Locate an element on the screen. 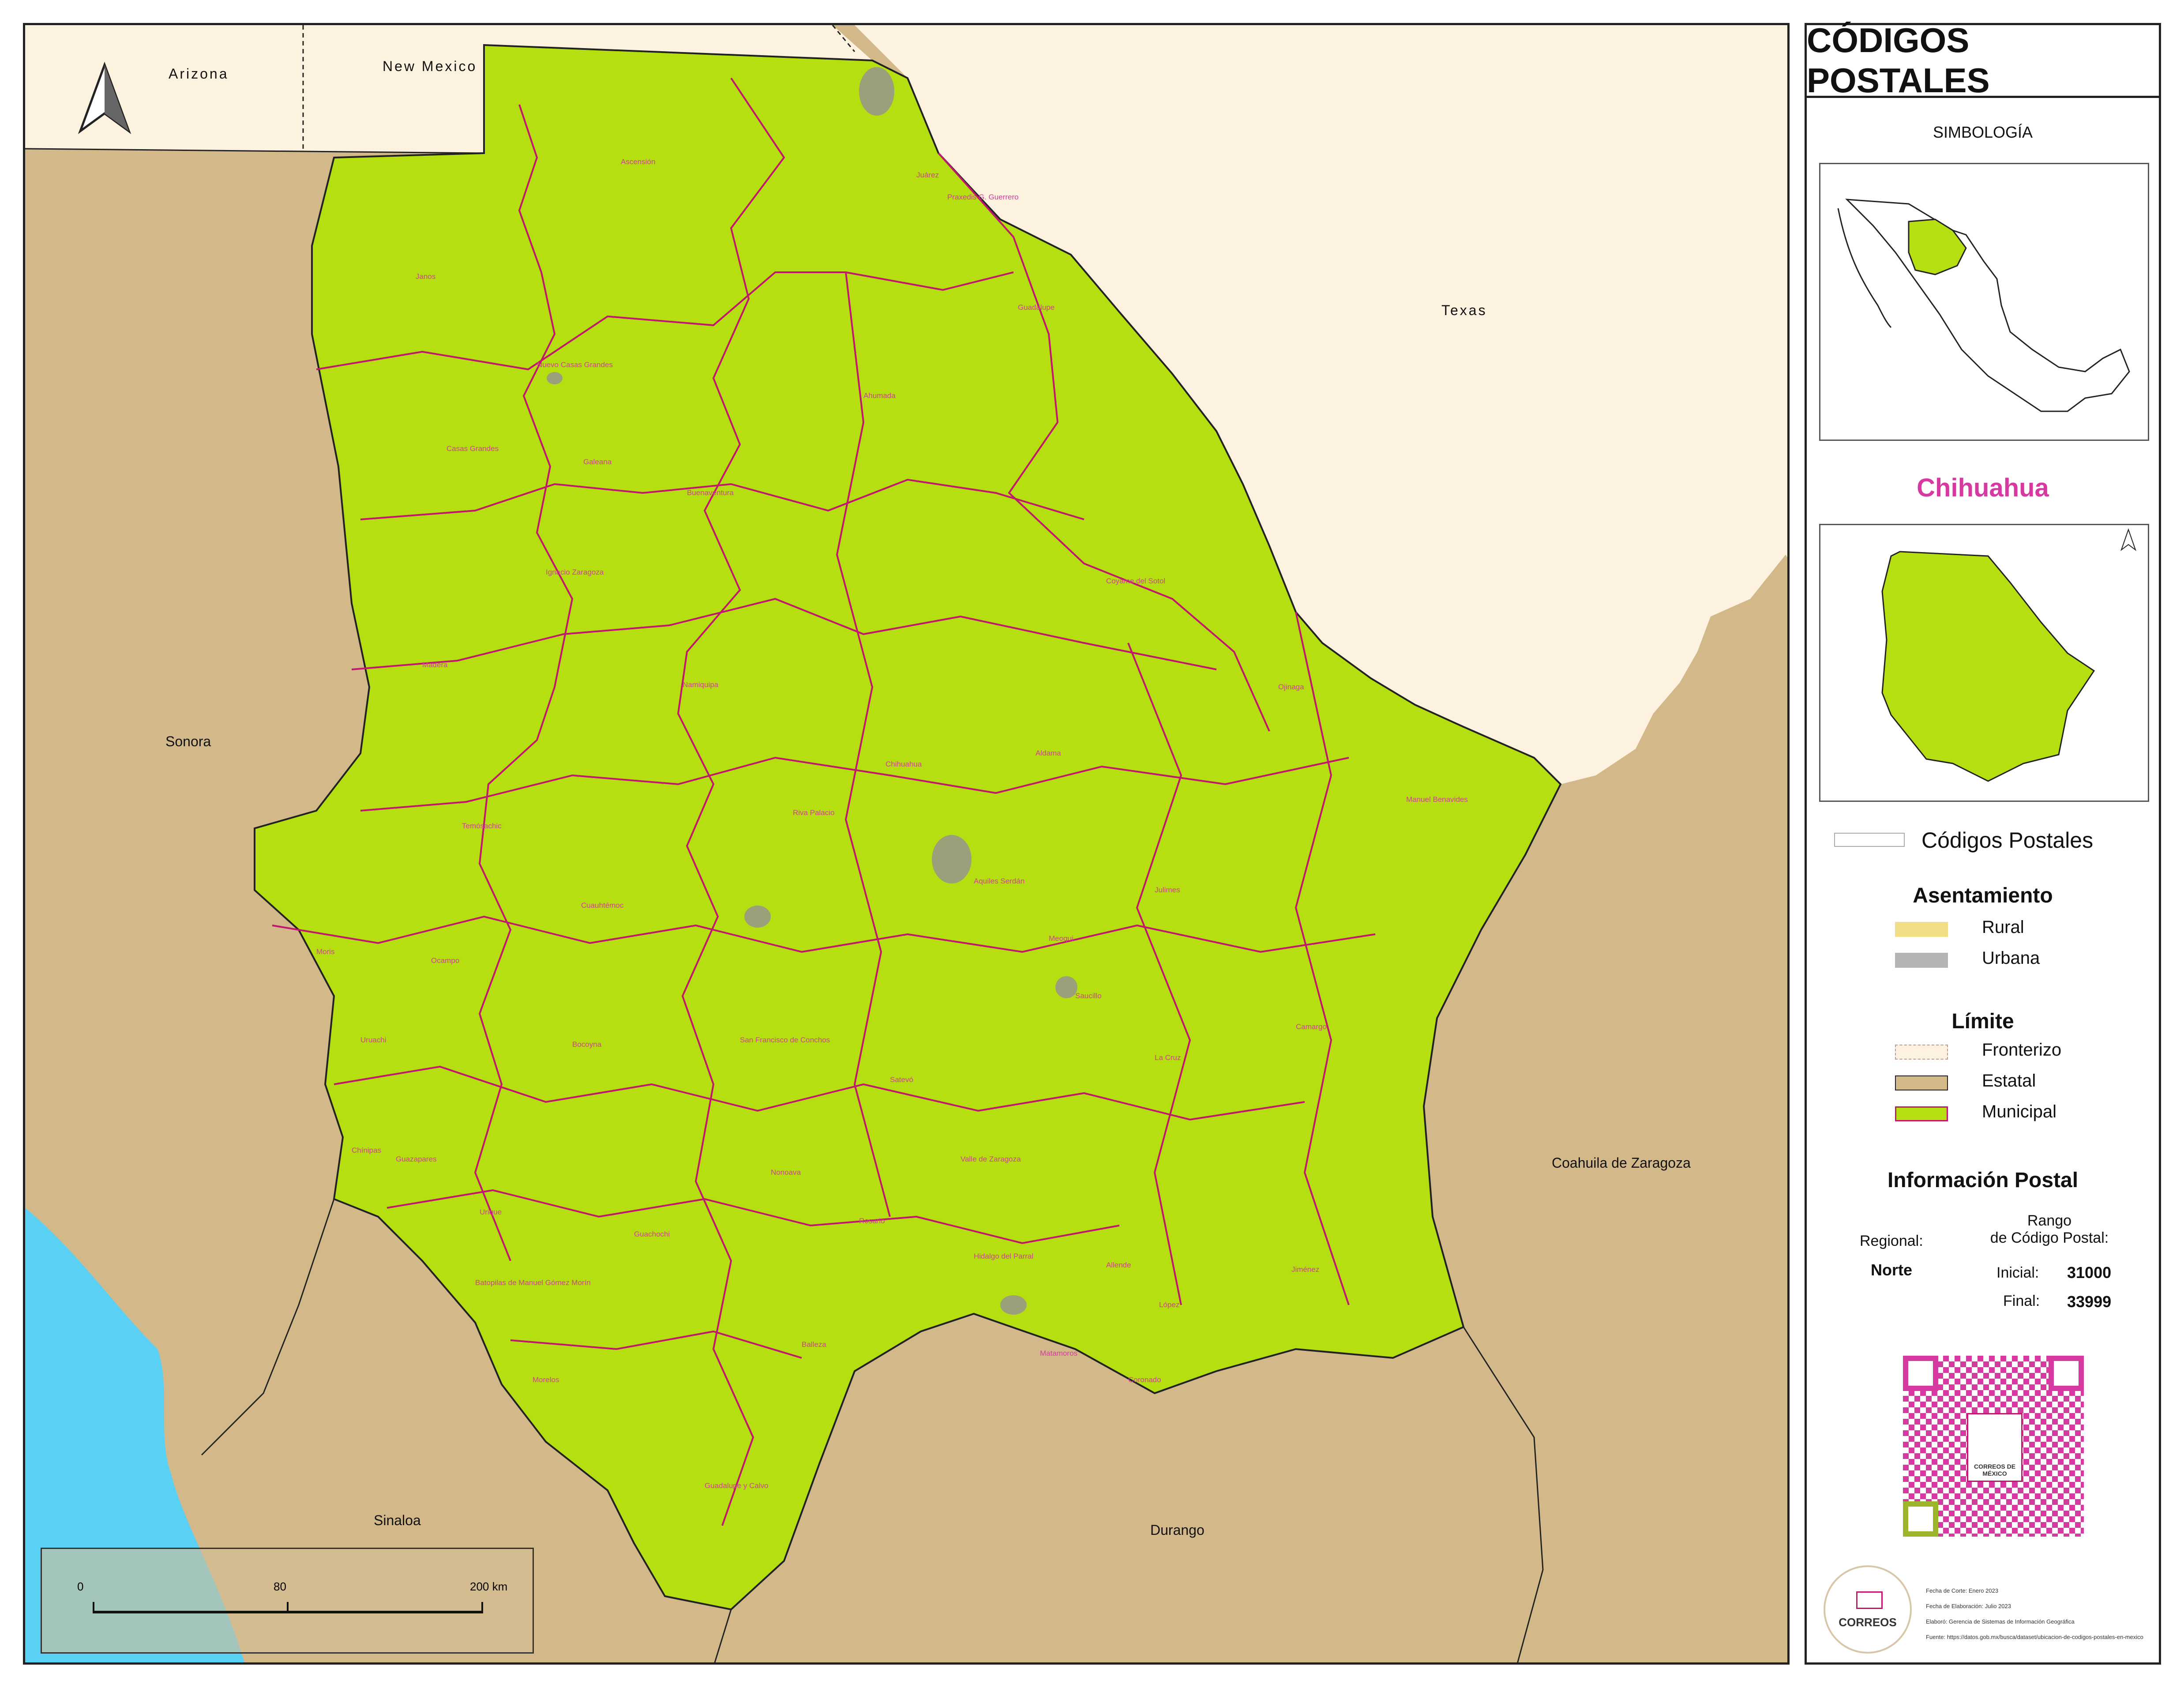  qr-center-logo: CORREOS DE MÉXICO is located at coordinates (1995, 1447).